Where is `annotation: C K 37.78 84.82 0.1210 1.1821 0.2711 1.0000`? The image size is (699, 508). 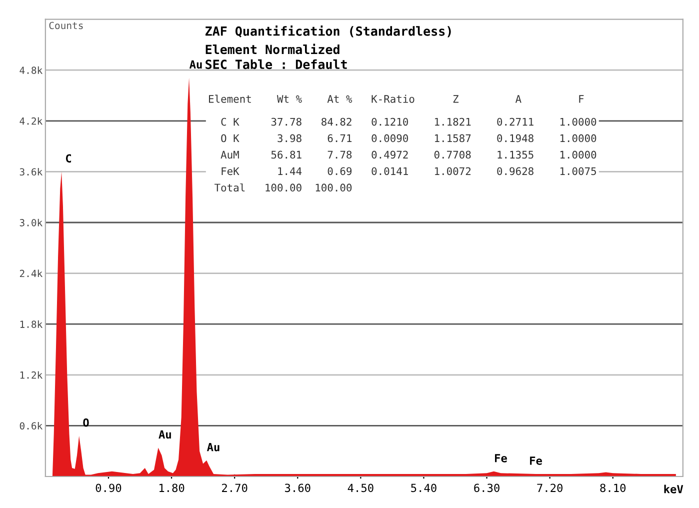 annotation: C K 37.78 84.82 0.1210 1.1821 0.2711 1.0000 is located at coordinates (408, 122).